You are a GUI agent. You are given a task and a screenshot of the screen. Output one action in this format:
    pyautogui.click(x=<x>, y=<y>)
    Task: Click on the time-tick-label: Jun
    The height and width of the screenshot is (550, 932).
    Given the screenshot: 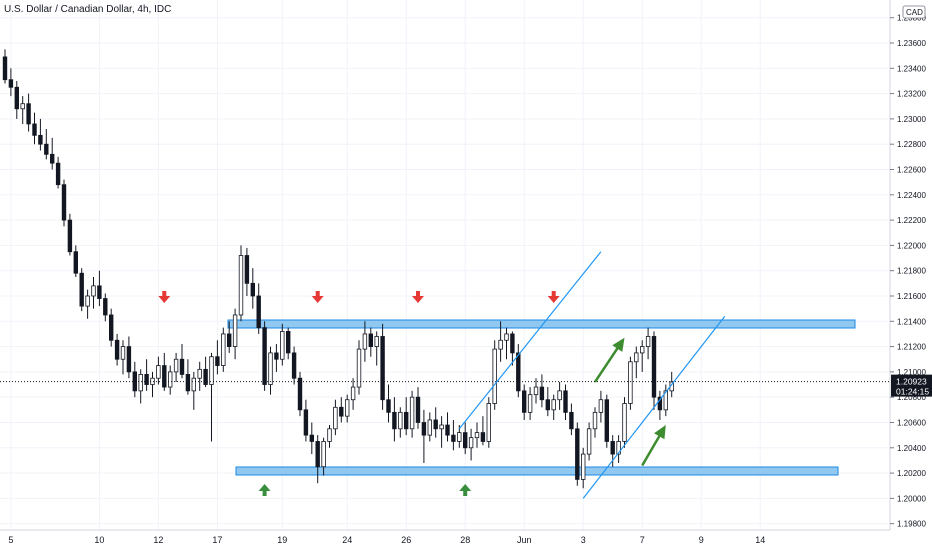 What is the action you would take?
    pyautogui.click(x=524, y=540)
    